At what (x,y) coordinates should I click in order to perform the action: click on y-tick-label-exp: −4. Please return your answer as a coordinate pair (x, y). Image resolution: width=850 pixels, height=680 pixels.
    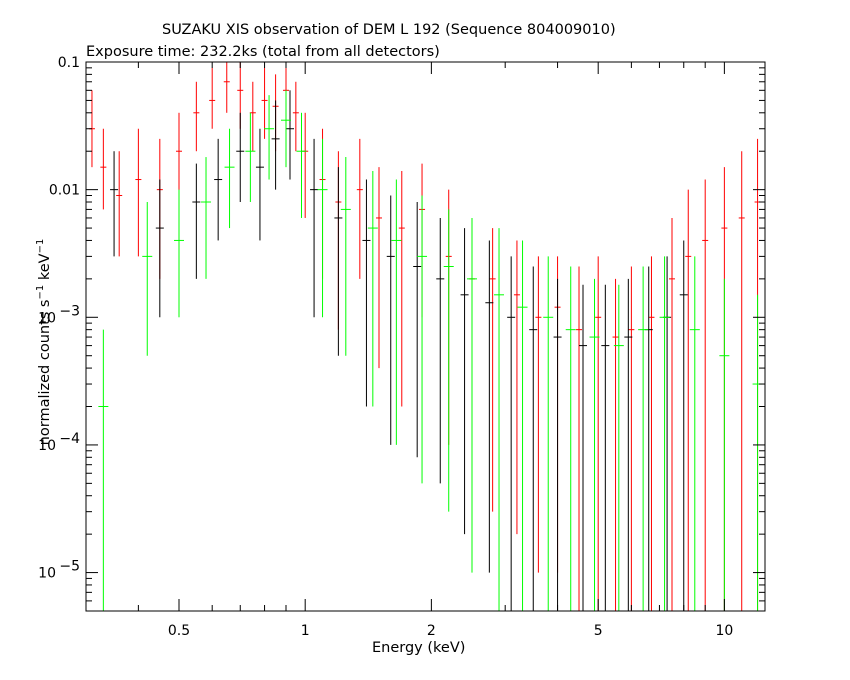
    Looking at the image, I should click on (69, 439).